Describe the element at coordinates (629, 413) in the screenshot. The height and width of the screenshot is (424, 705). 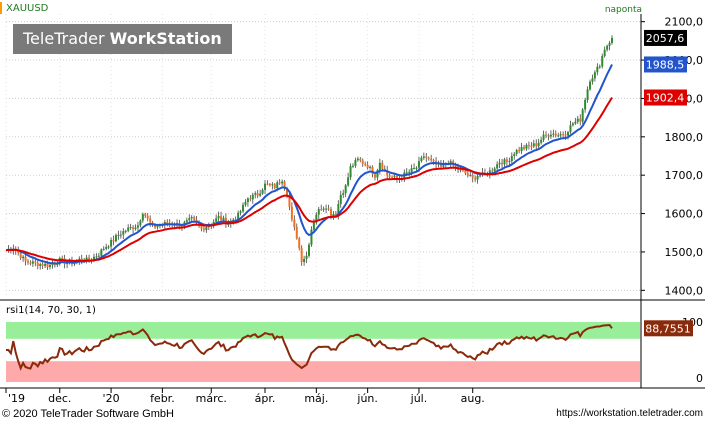
I see `website-link: https://workstation.teletrader.com` at that location.